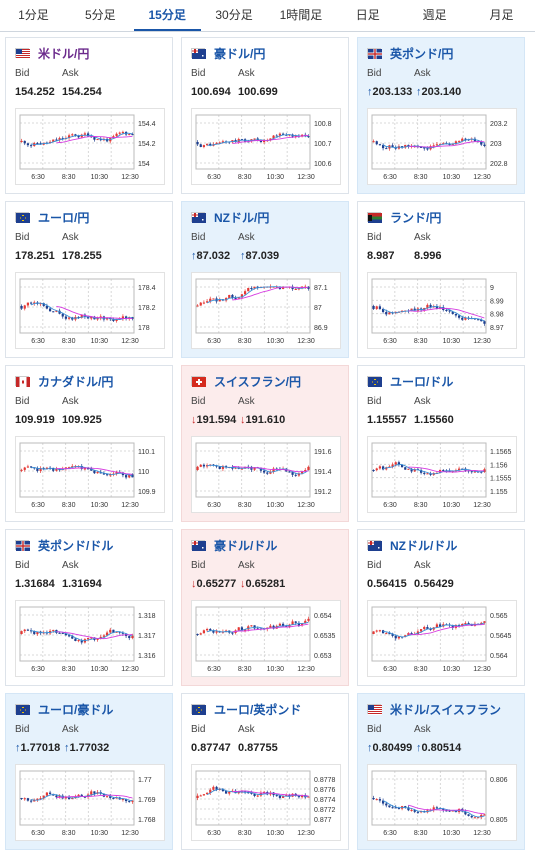 The image size is (535, 855). Describe the element at coordinates (216, 584) in the screenshot. I see `bid-value-text: 0.65277` at that location.